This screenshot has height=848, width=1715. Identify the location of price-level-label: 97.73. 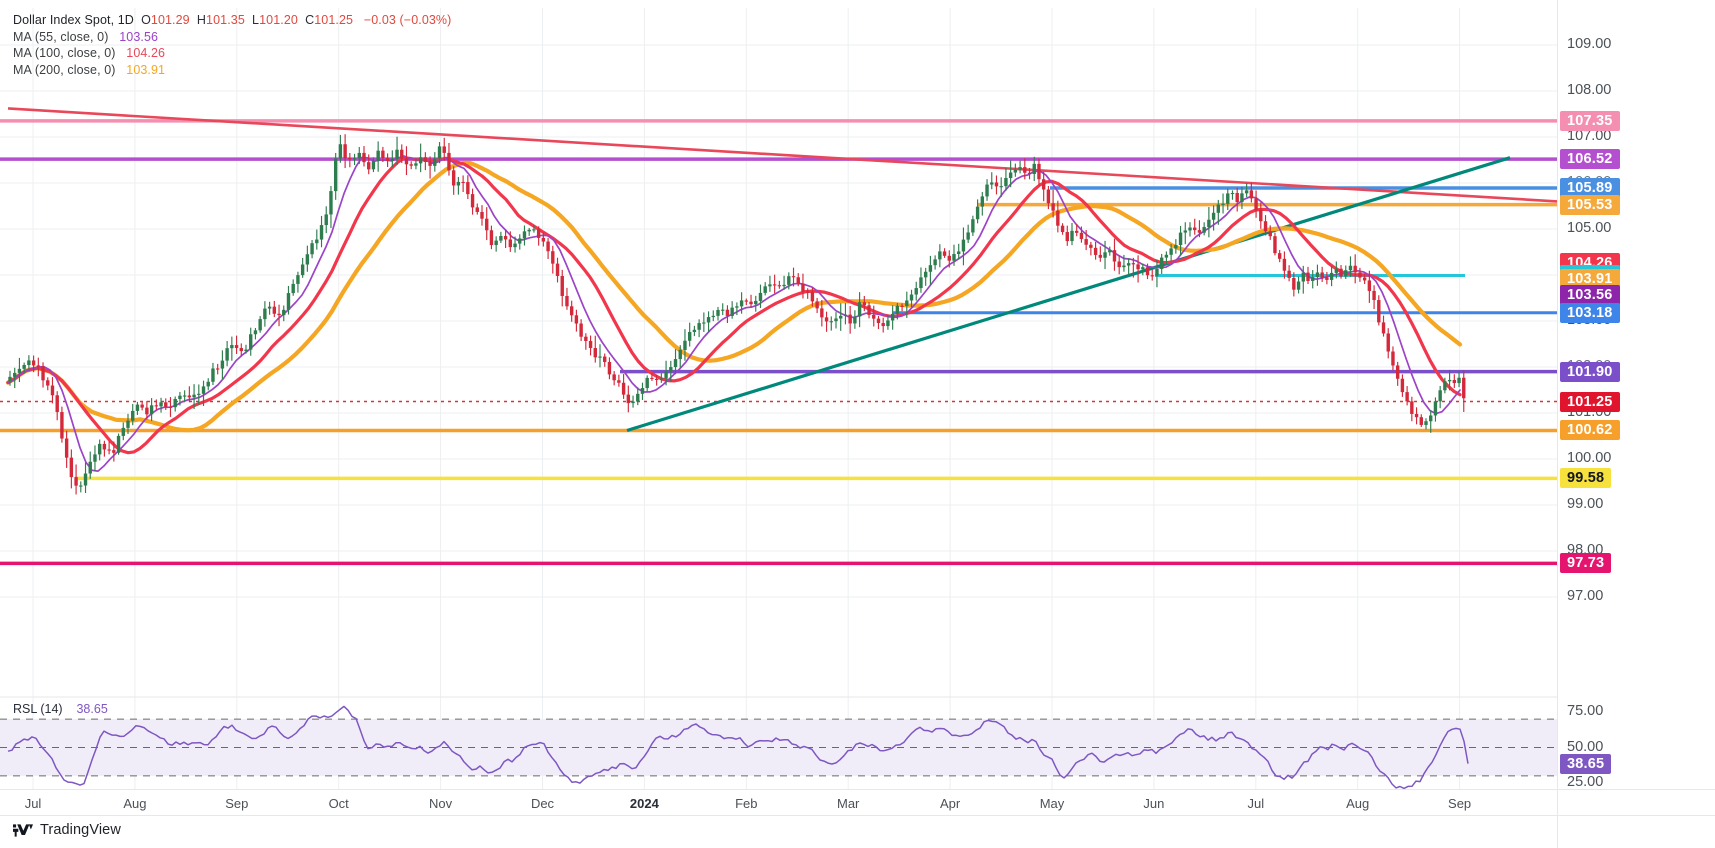
(1586, 563).